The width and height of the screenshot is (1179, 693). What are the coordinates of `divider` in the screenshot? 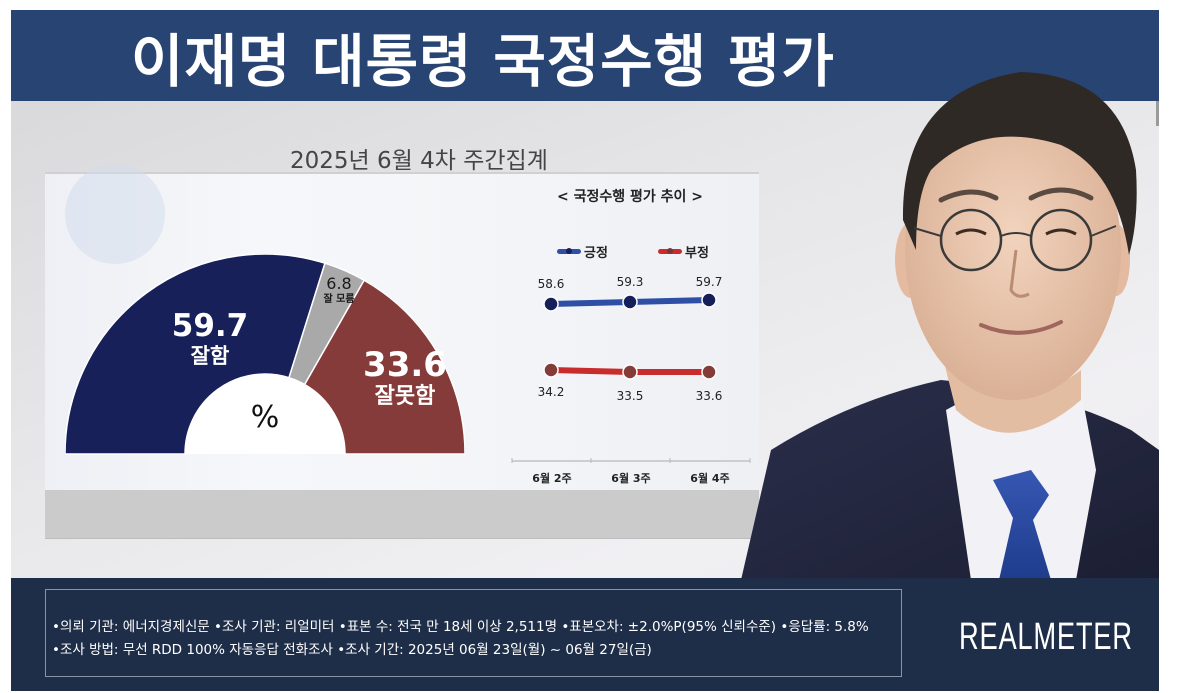 It's located at (1157, 113).